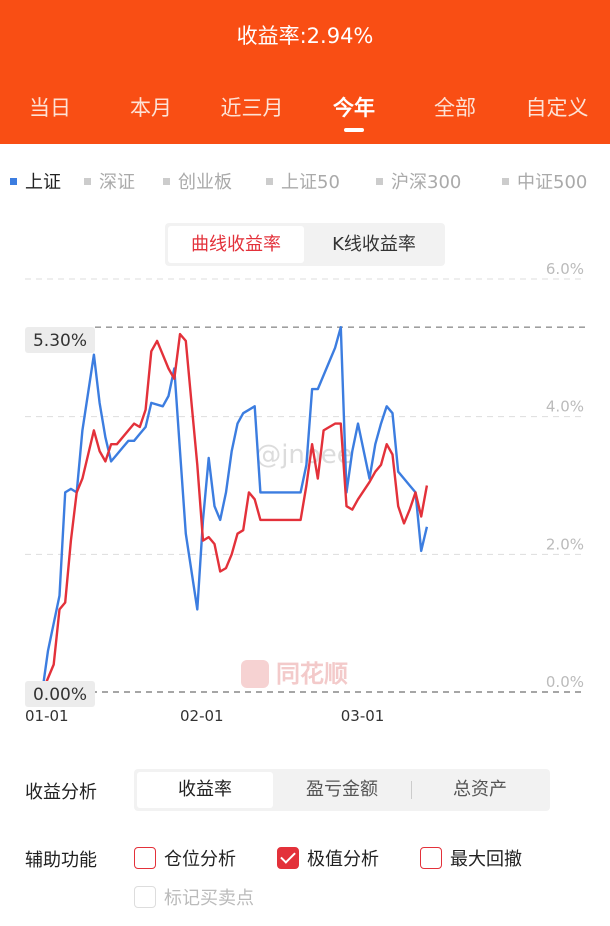  I want to click on max-drawdown-checkbox: 最大回撤, so click(471, 858).